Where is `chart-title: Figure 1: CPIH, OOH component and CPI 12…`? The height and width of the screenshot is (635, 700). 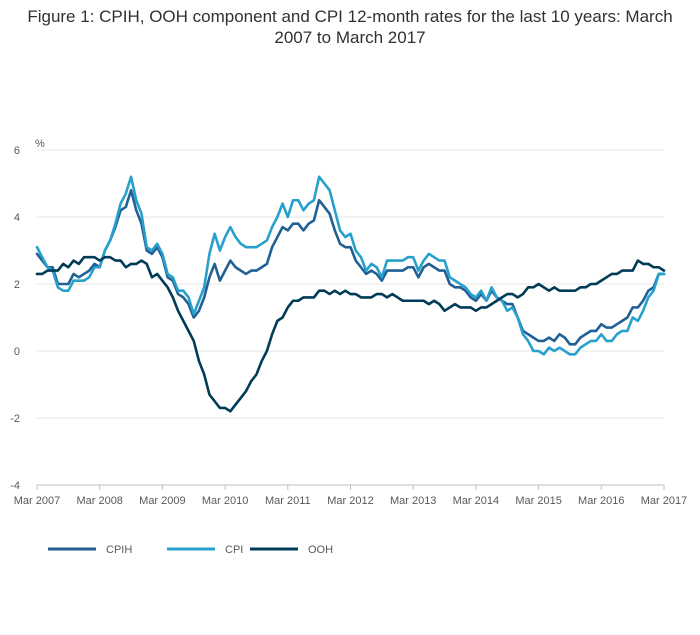
chart-title: Figure 1: CPIH, OOH component and CPI 12… is located at coordinates (350, 27).